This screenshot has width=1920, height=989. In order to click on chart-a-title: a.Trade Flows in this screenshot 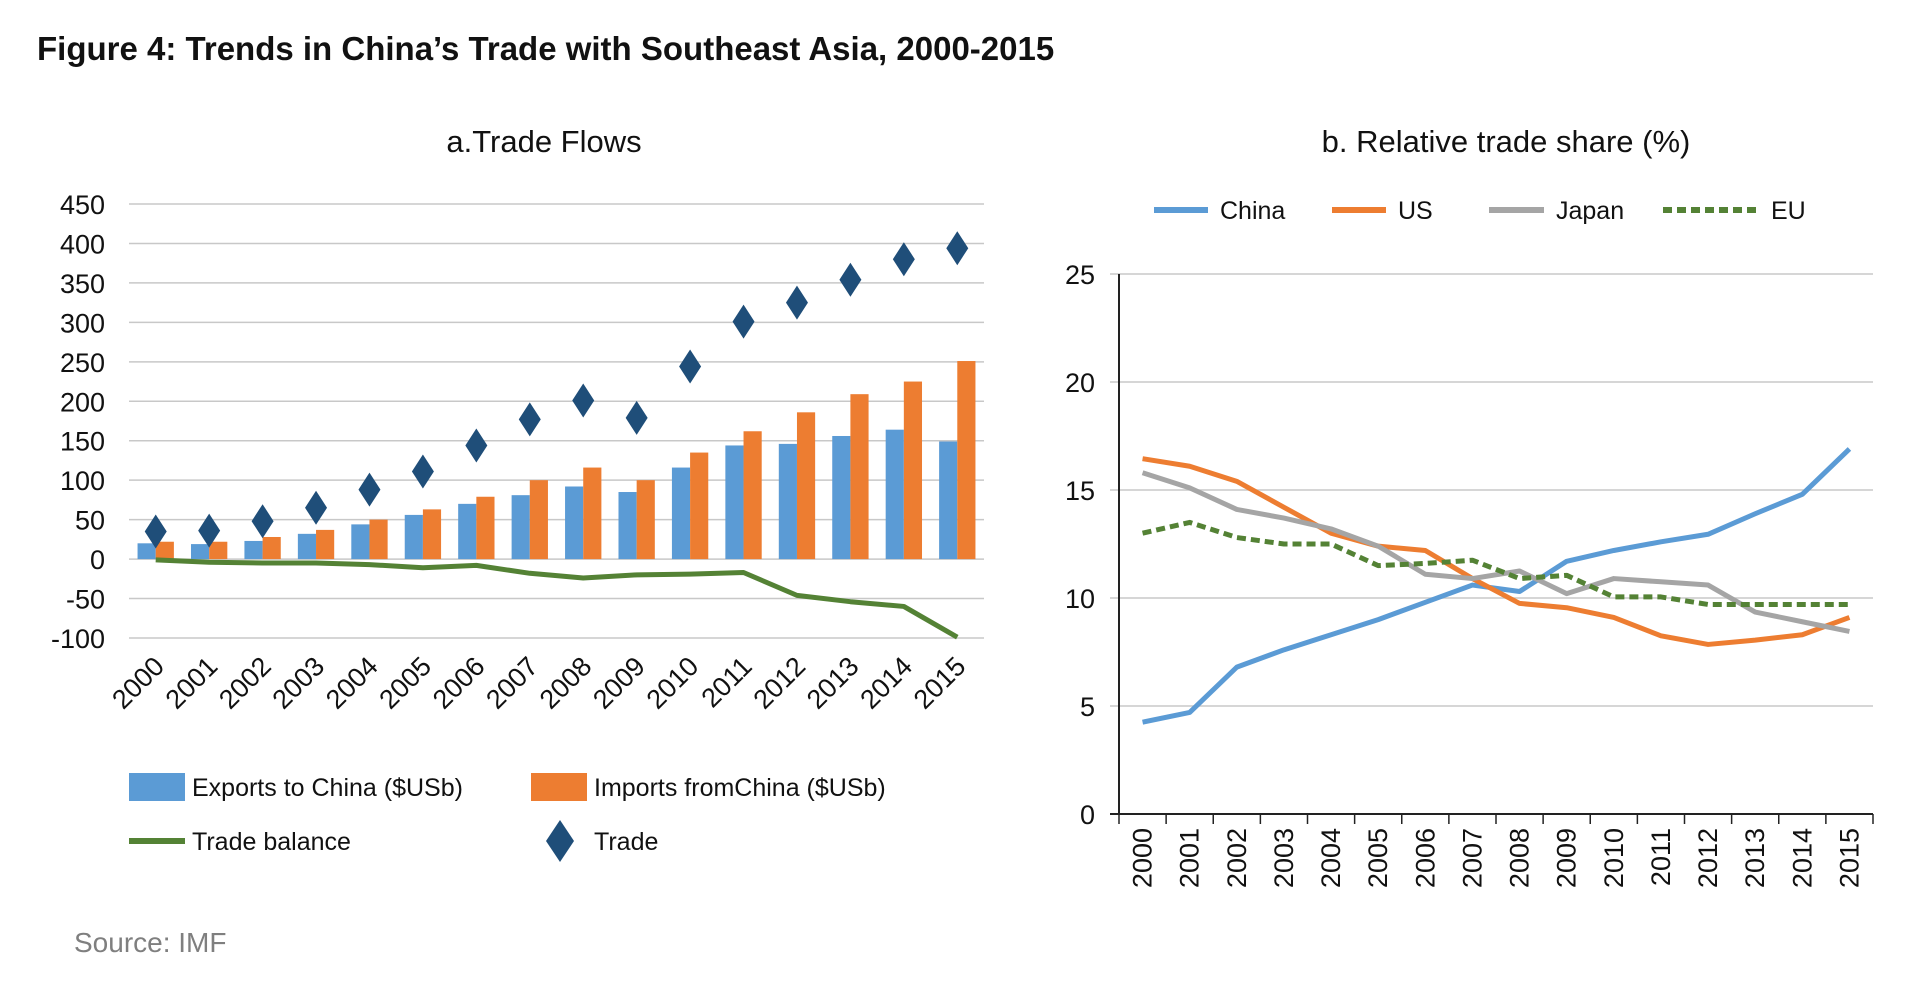, I will do `click(543, 141)`.